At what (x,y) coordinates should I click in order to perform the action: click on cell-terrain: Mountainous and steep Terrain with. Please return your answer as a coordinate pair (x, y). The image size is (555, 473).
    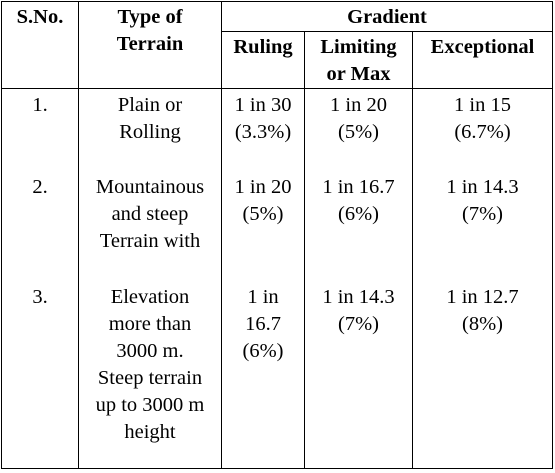
    Looking at the image, I should click on (150, 226).